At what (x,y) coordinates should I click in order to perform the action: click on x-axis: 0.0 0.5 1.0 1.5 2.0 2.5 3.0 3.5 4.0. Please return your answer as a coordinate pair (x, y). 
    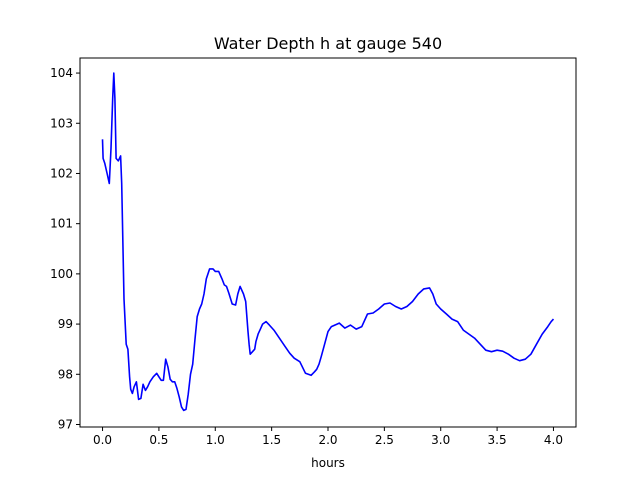
    Looking at the image, I should click on (328, 437).